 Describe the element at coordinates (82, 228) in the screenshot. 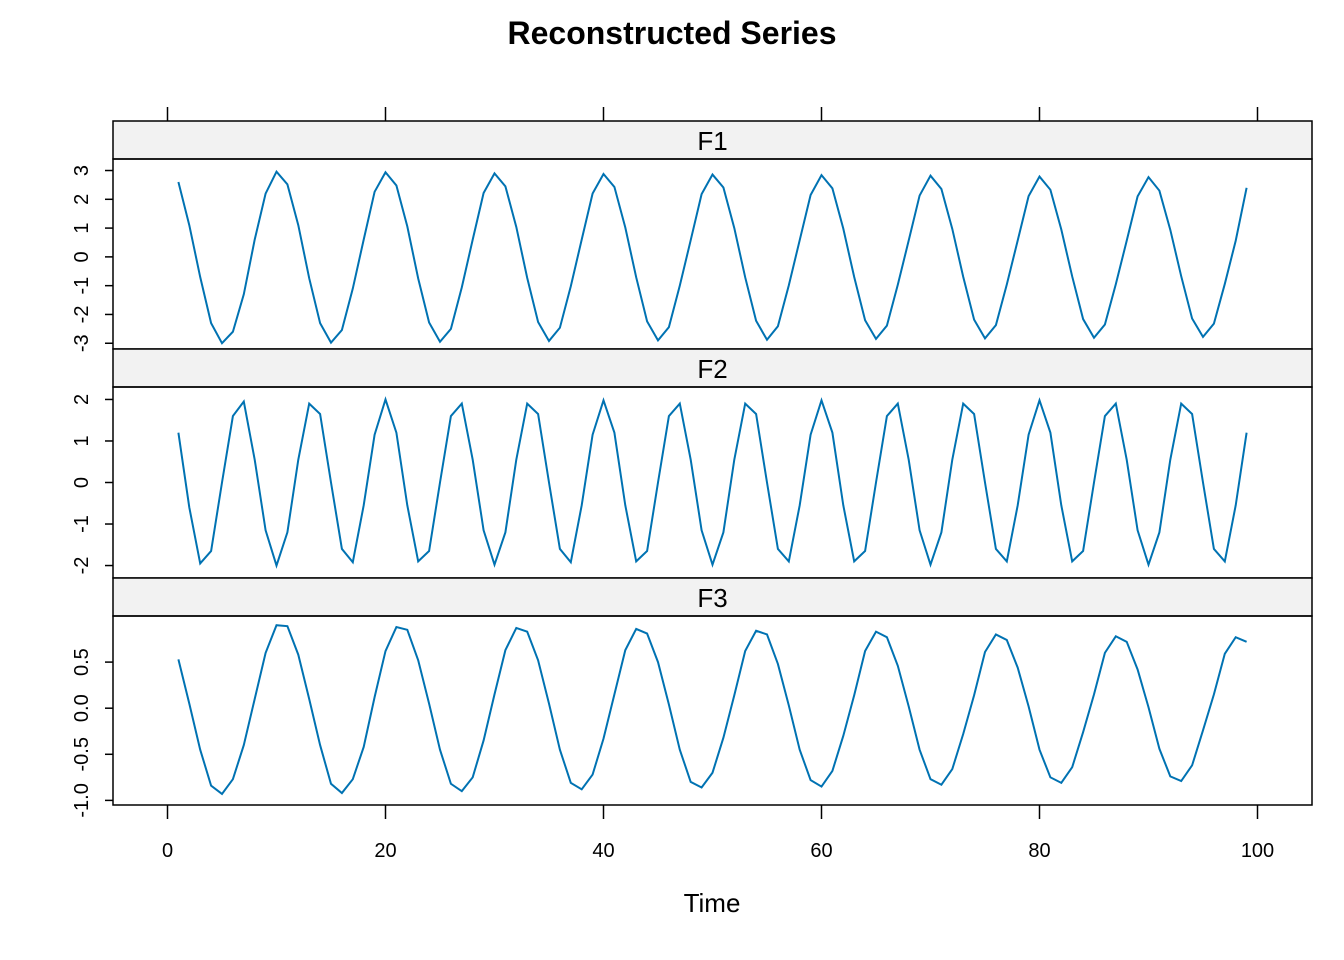

I see `y-tick-label-f1: 1` at that location.